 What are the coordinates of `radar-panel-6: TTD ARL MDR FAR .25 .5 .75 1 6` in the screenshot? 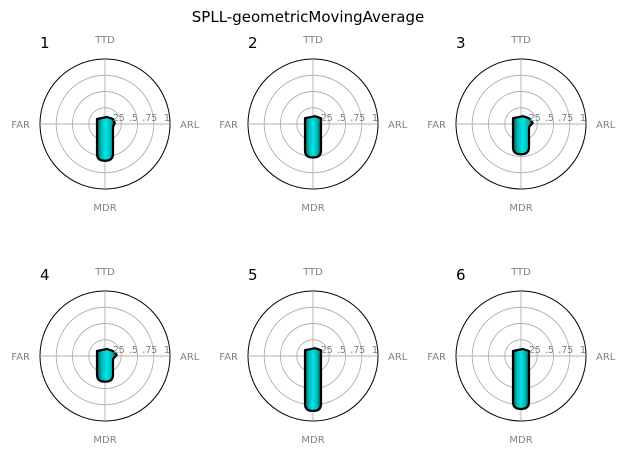 It's located at (521, 356).